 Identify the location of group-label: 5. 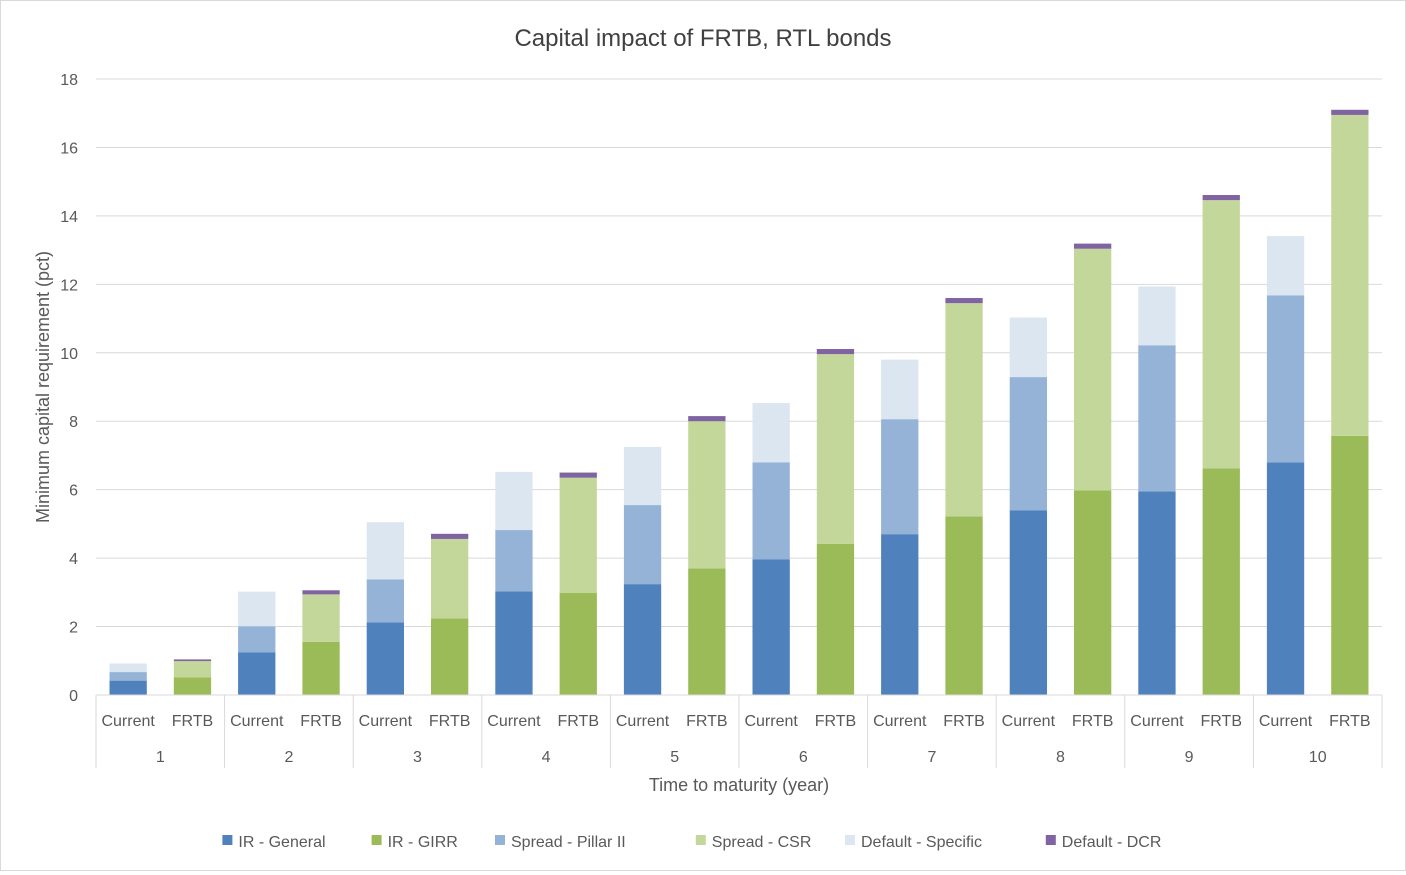
(674, 757).